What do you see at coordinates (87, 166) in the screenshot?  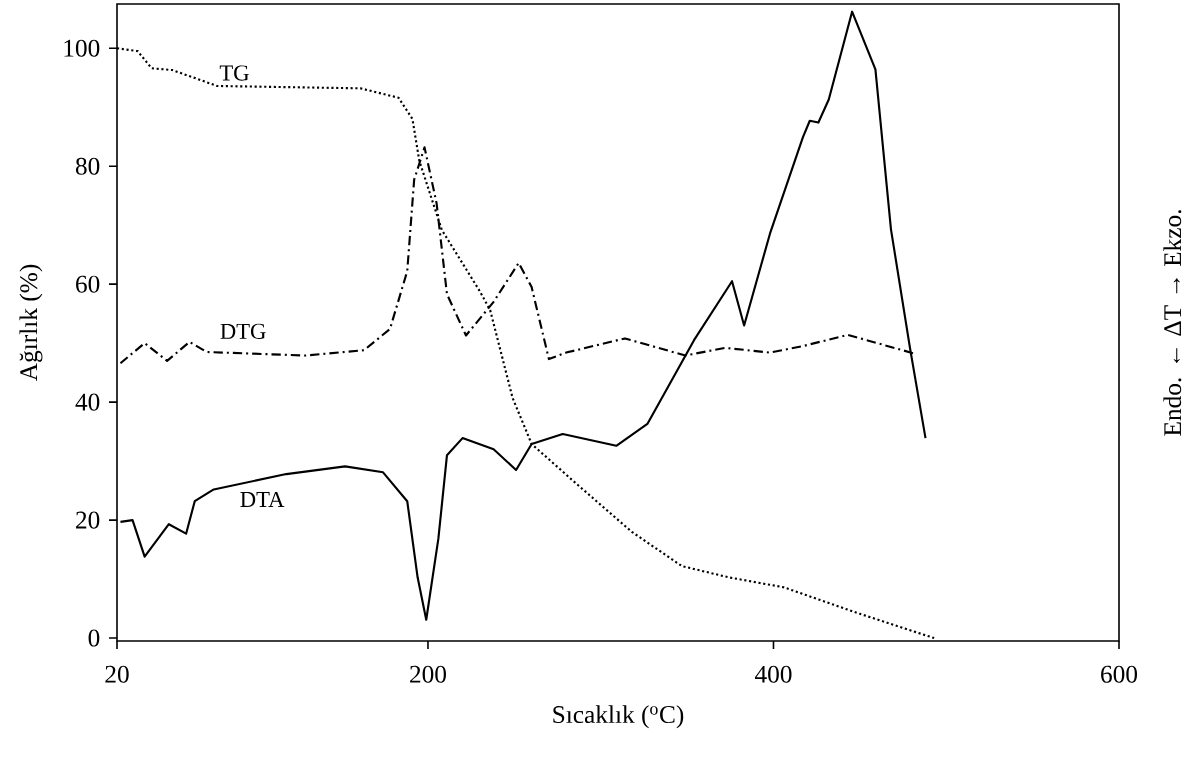 I see `y-tick-label: 80` at bounding box center [87, 166].